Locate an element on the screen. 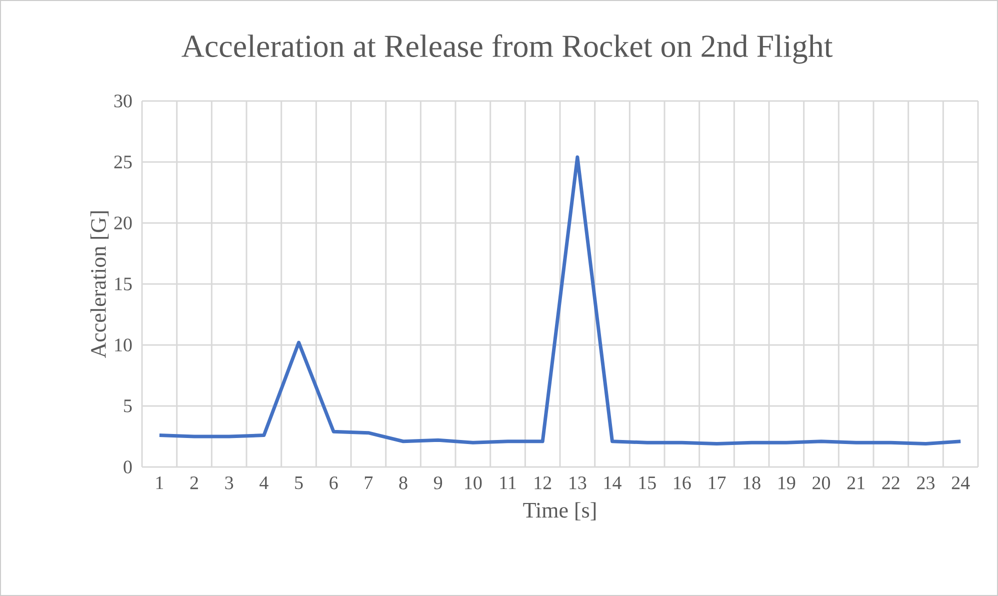 The image size is (998, 596). y-tick-label: 25 is located at coordinates (123, 162).